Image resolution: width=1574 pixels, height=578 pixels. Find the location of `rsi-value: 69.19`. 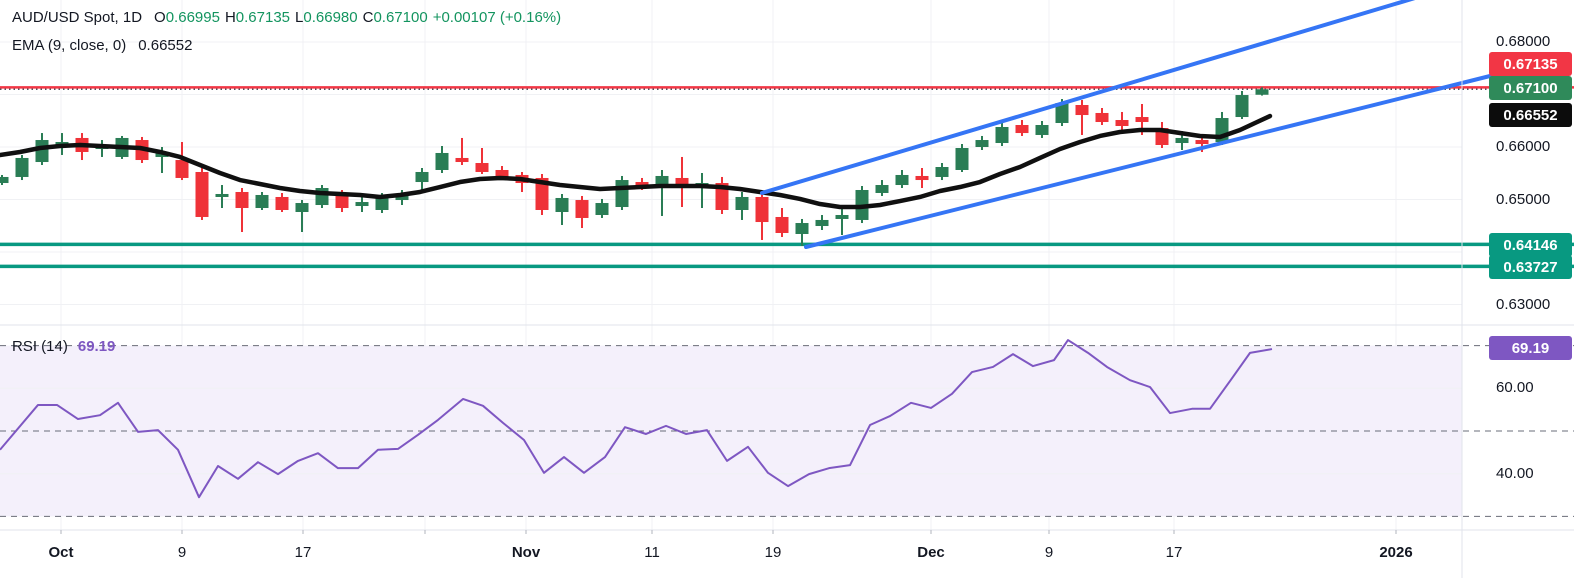

rsi-value: 69.19 is located at coordinates (96, 346).